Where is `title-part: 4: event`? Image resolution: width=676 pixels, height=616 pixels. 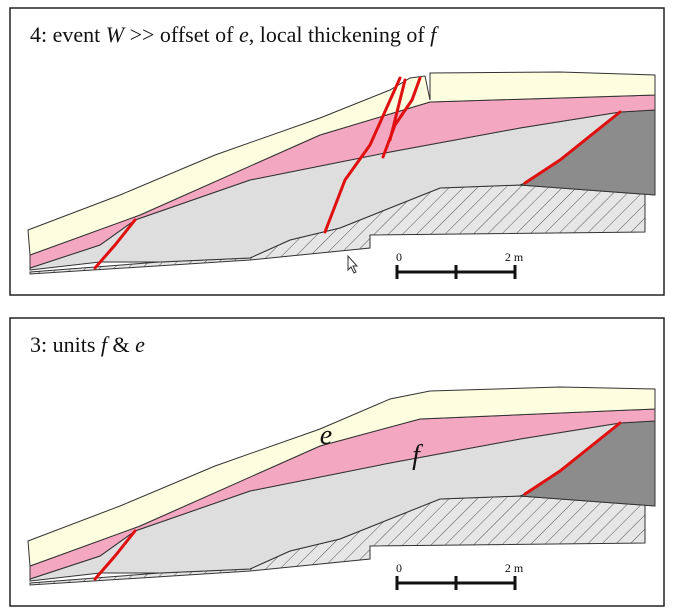 title-part: 4: event is located at coordinates (68, 34).